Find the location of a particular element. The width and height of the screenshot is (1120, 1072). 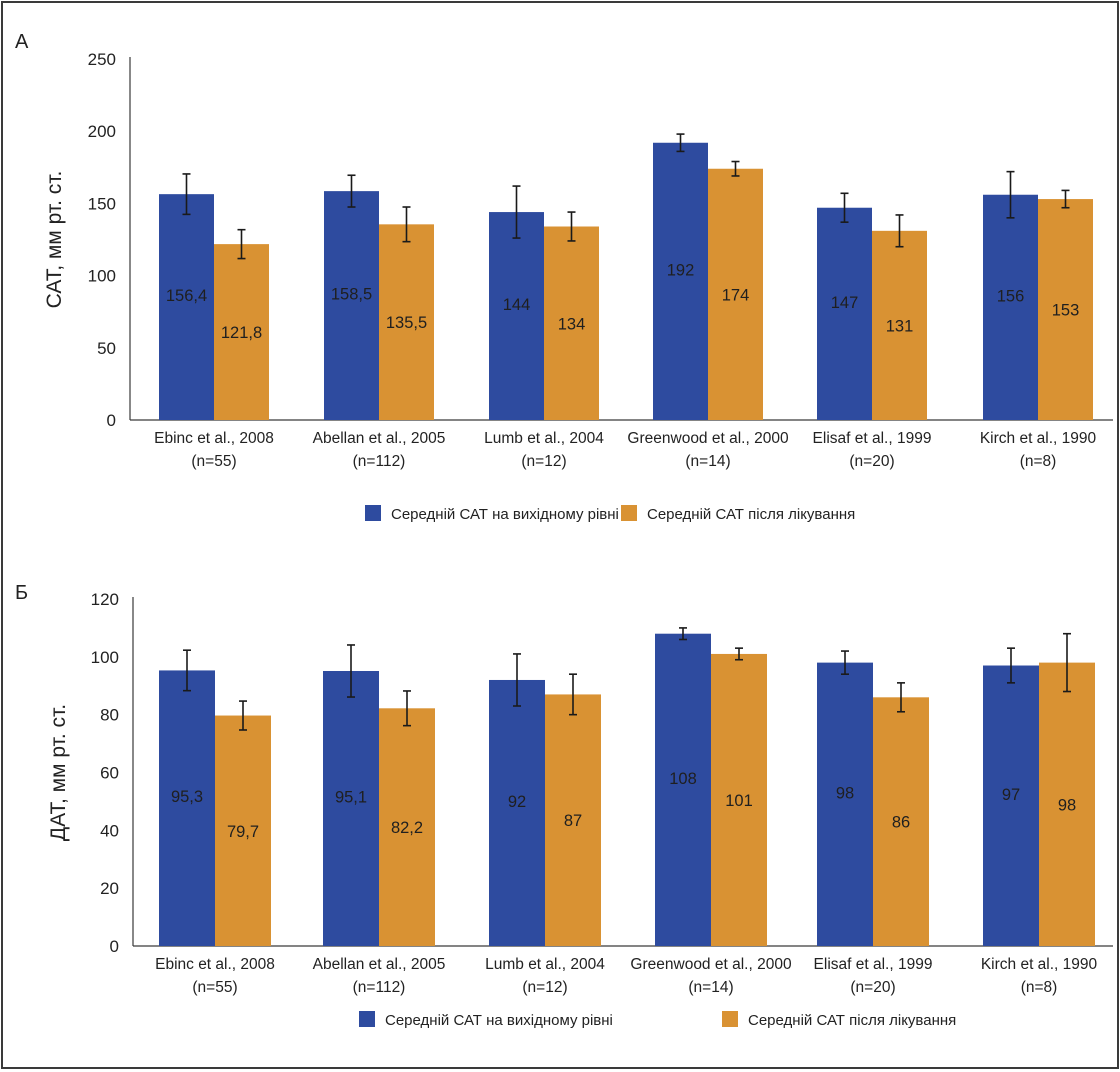

data-label: 82,2 is located at coordinates (407, 828).